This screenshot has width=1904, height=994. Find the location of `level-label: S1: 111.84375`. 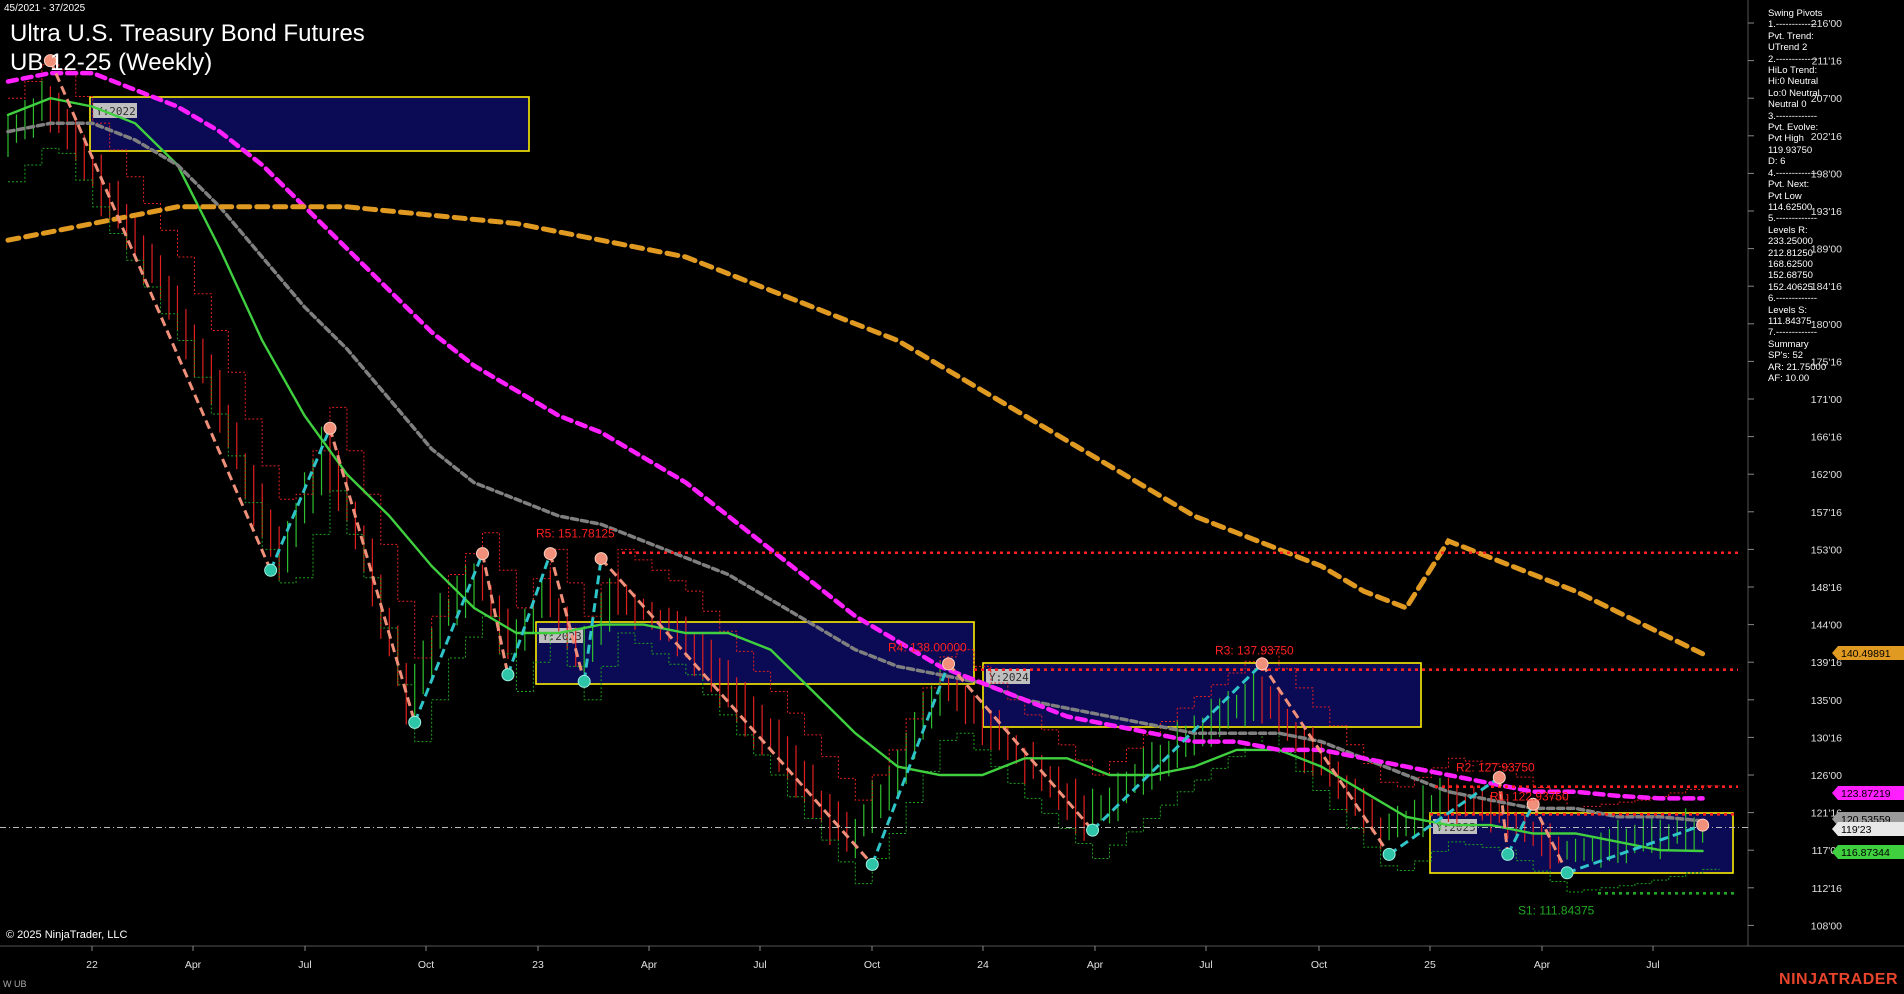

level-label: S1: 111.84375 is located at coordinates (1556, 910).